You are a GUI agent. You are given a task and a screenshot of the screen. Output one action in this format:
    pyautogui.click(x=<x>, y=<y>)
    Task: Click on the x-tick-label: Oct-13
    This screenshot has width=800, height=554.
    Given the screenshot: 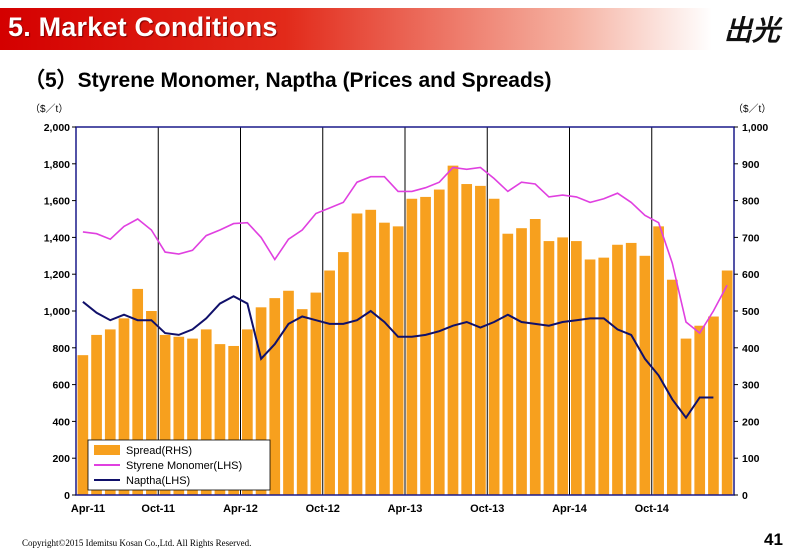 What is the action you would take?
    pyautogui.click(x=487, y=509)
    